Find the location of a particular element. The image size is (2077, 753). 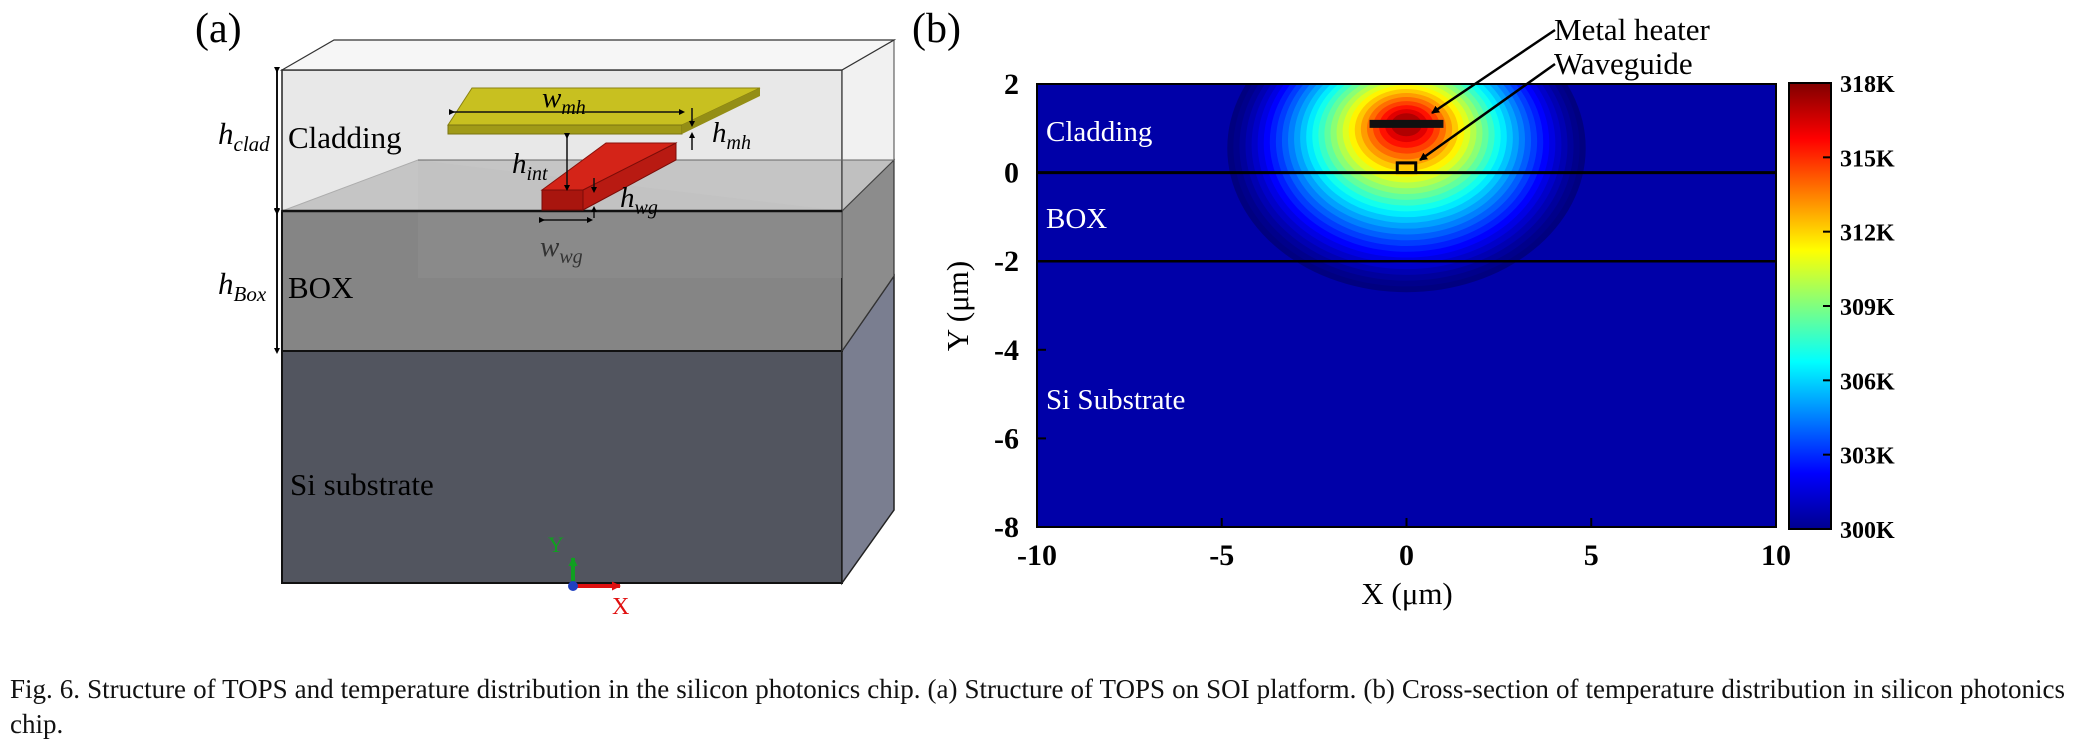

y-axis: 2 0 -2 -4 -6 -8 is located at coordinates (1020, 306).